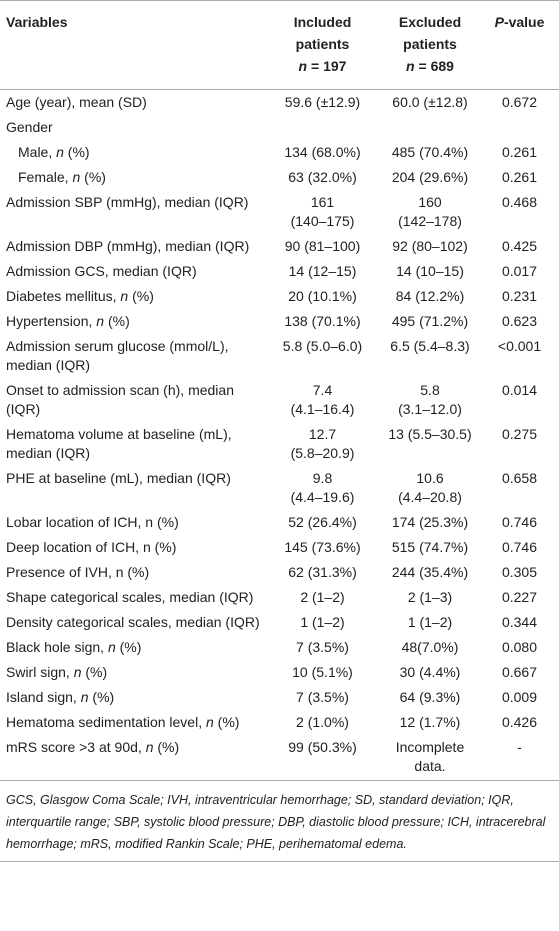  Describe the element at coordinates (322, 722) in the screenshot. I see `table-cell: 2 (1.0%)` at that location.